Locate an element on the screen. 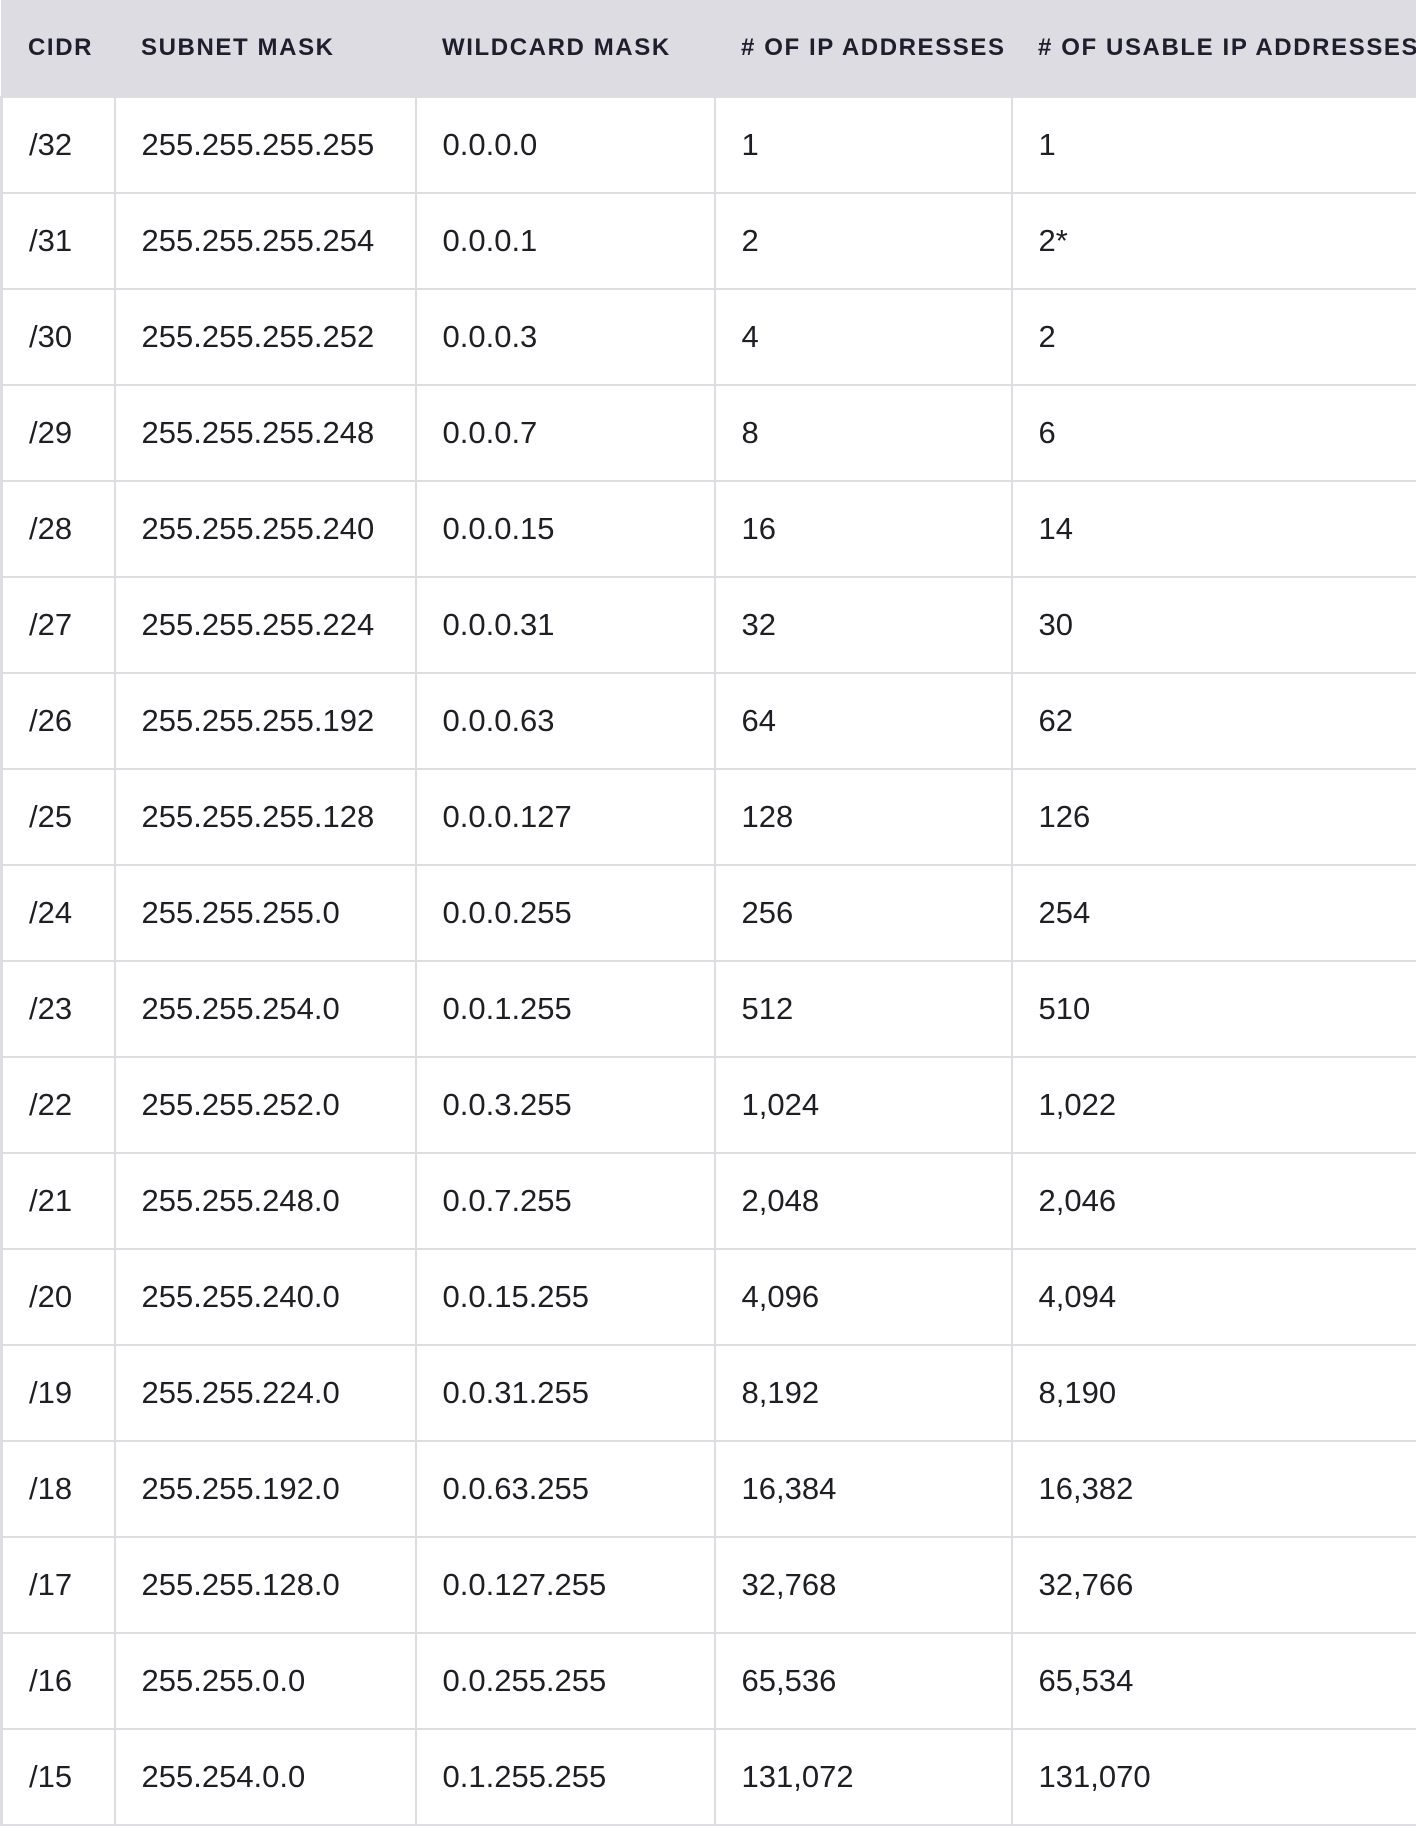  cell-cidr: /23 is located at coordinates (58, 1009).